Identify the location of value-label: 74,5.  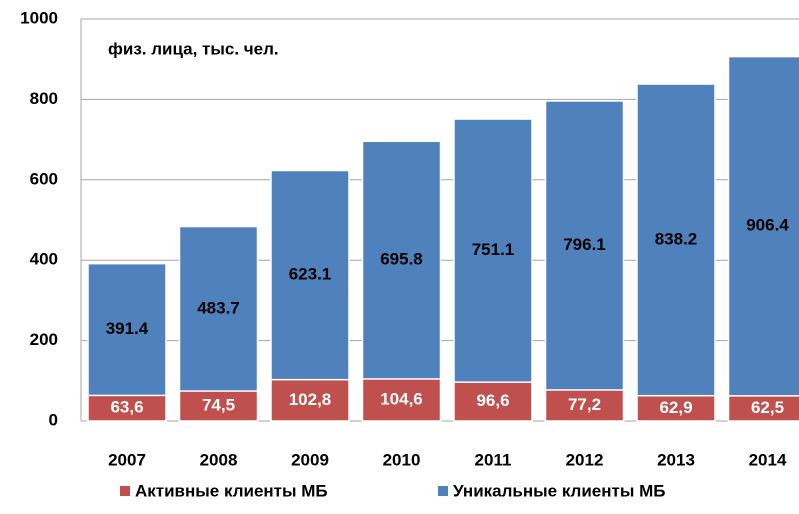
(218, 405).